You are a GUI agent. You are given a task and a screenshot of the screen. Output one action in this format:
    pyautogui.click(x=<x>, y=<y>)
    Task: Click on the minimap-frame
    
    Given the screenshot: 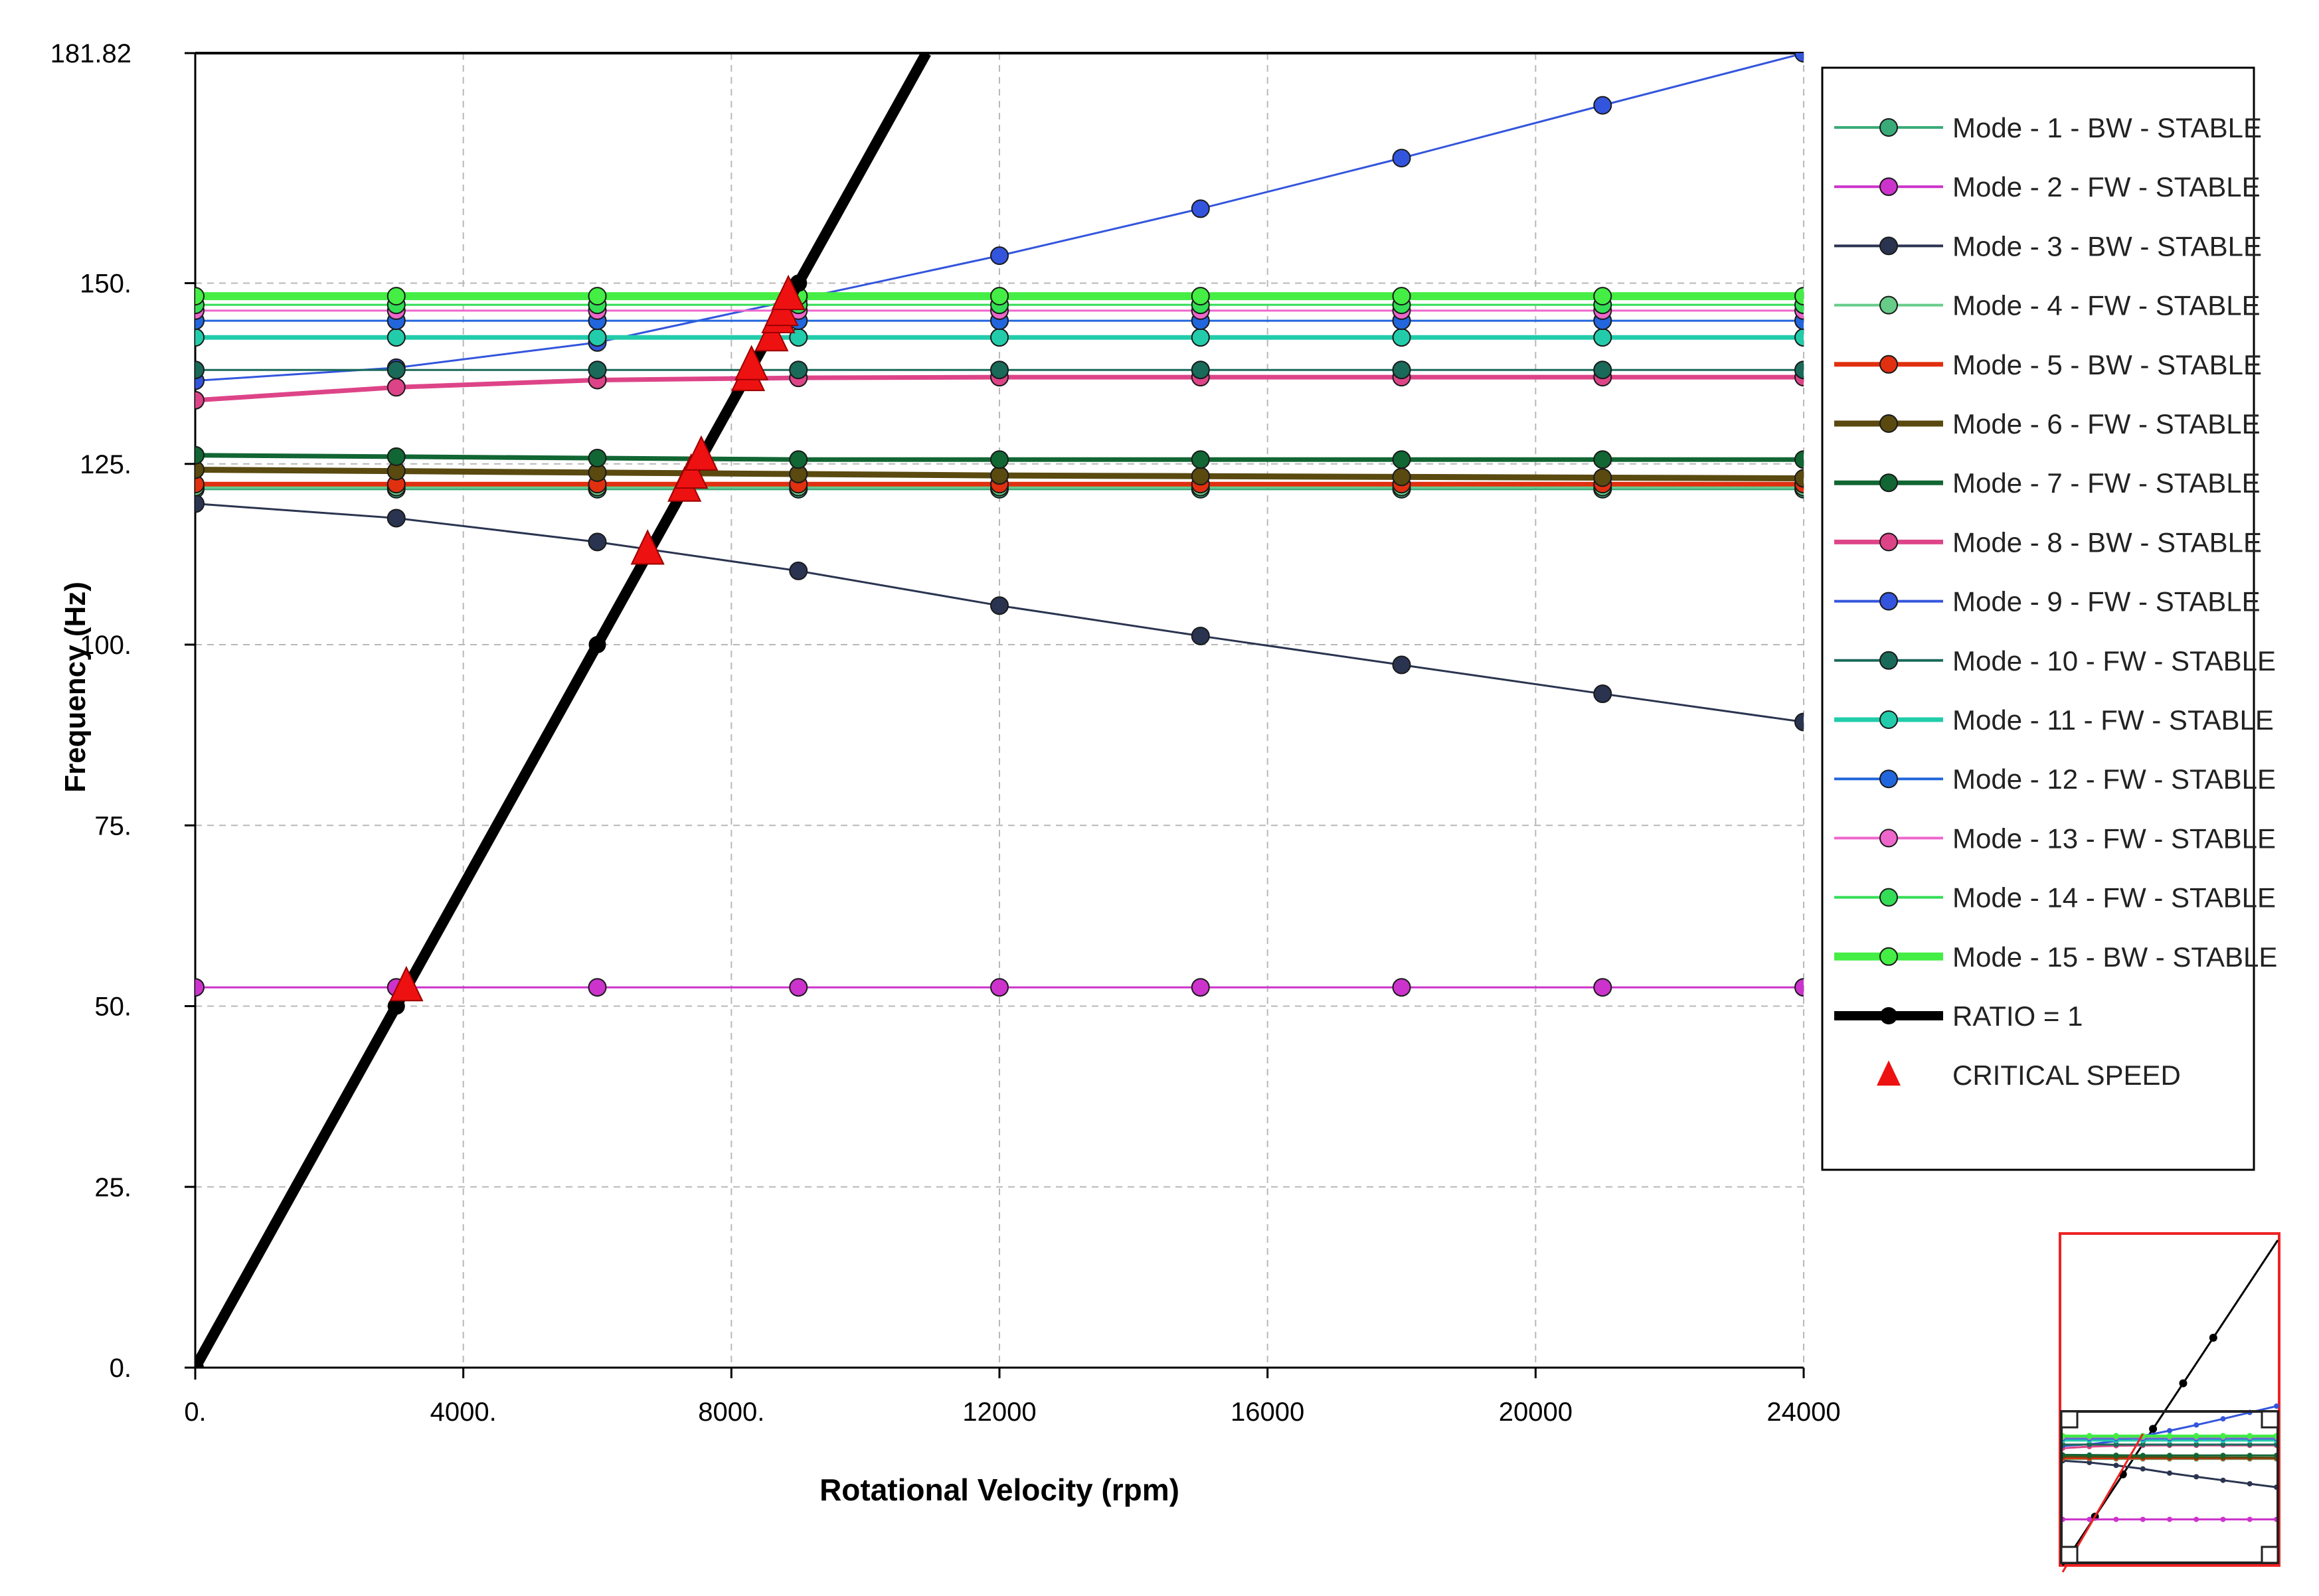 What is the action you would take?
    pyautogui.click(x=2169, y=1399)
    